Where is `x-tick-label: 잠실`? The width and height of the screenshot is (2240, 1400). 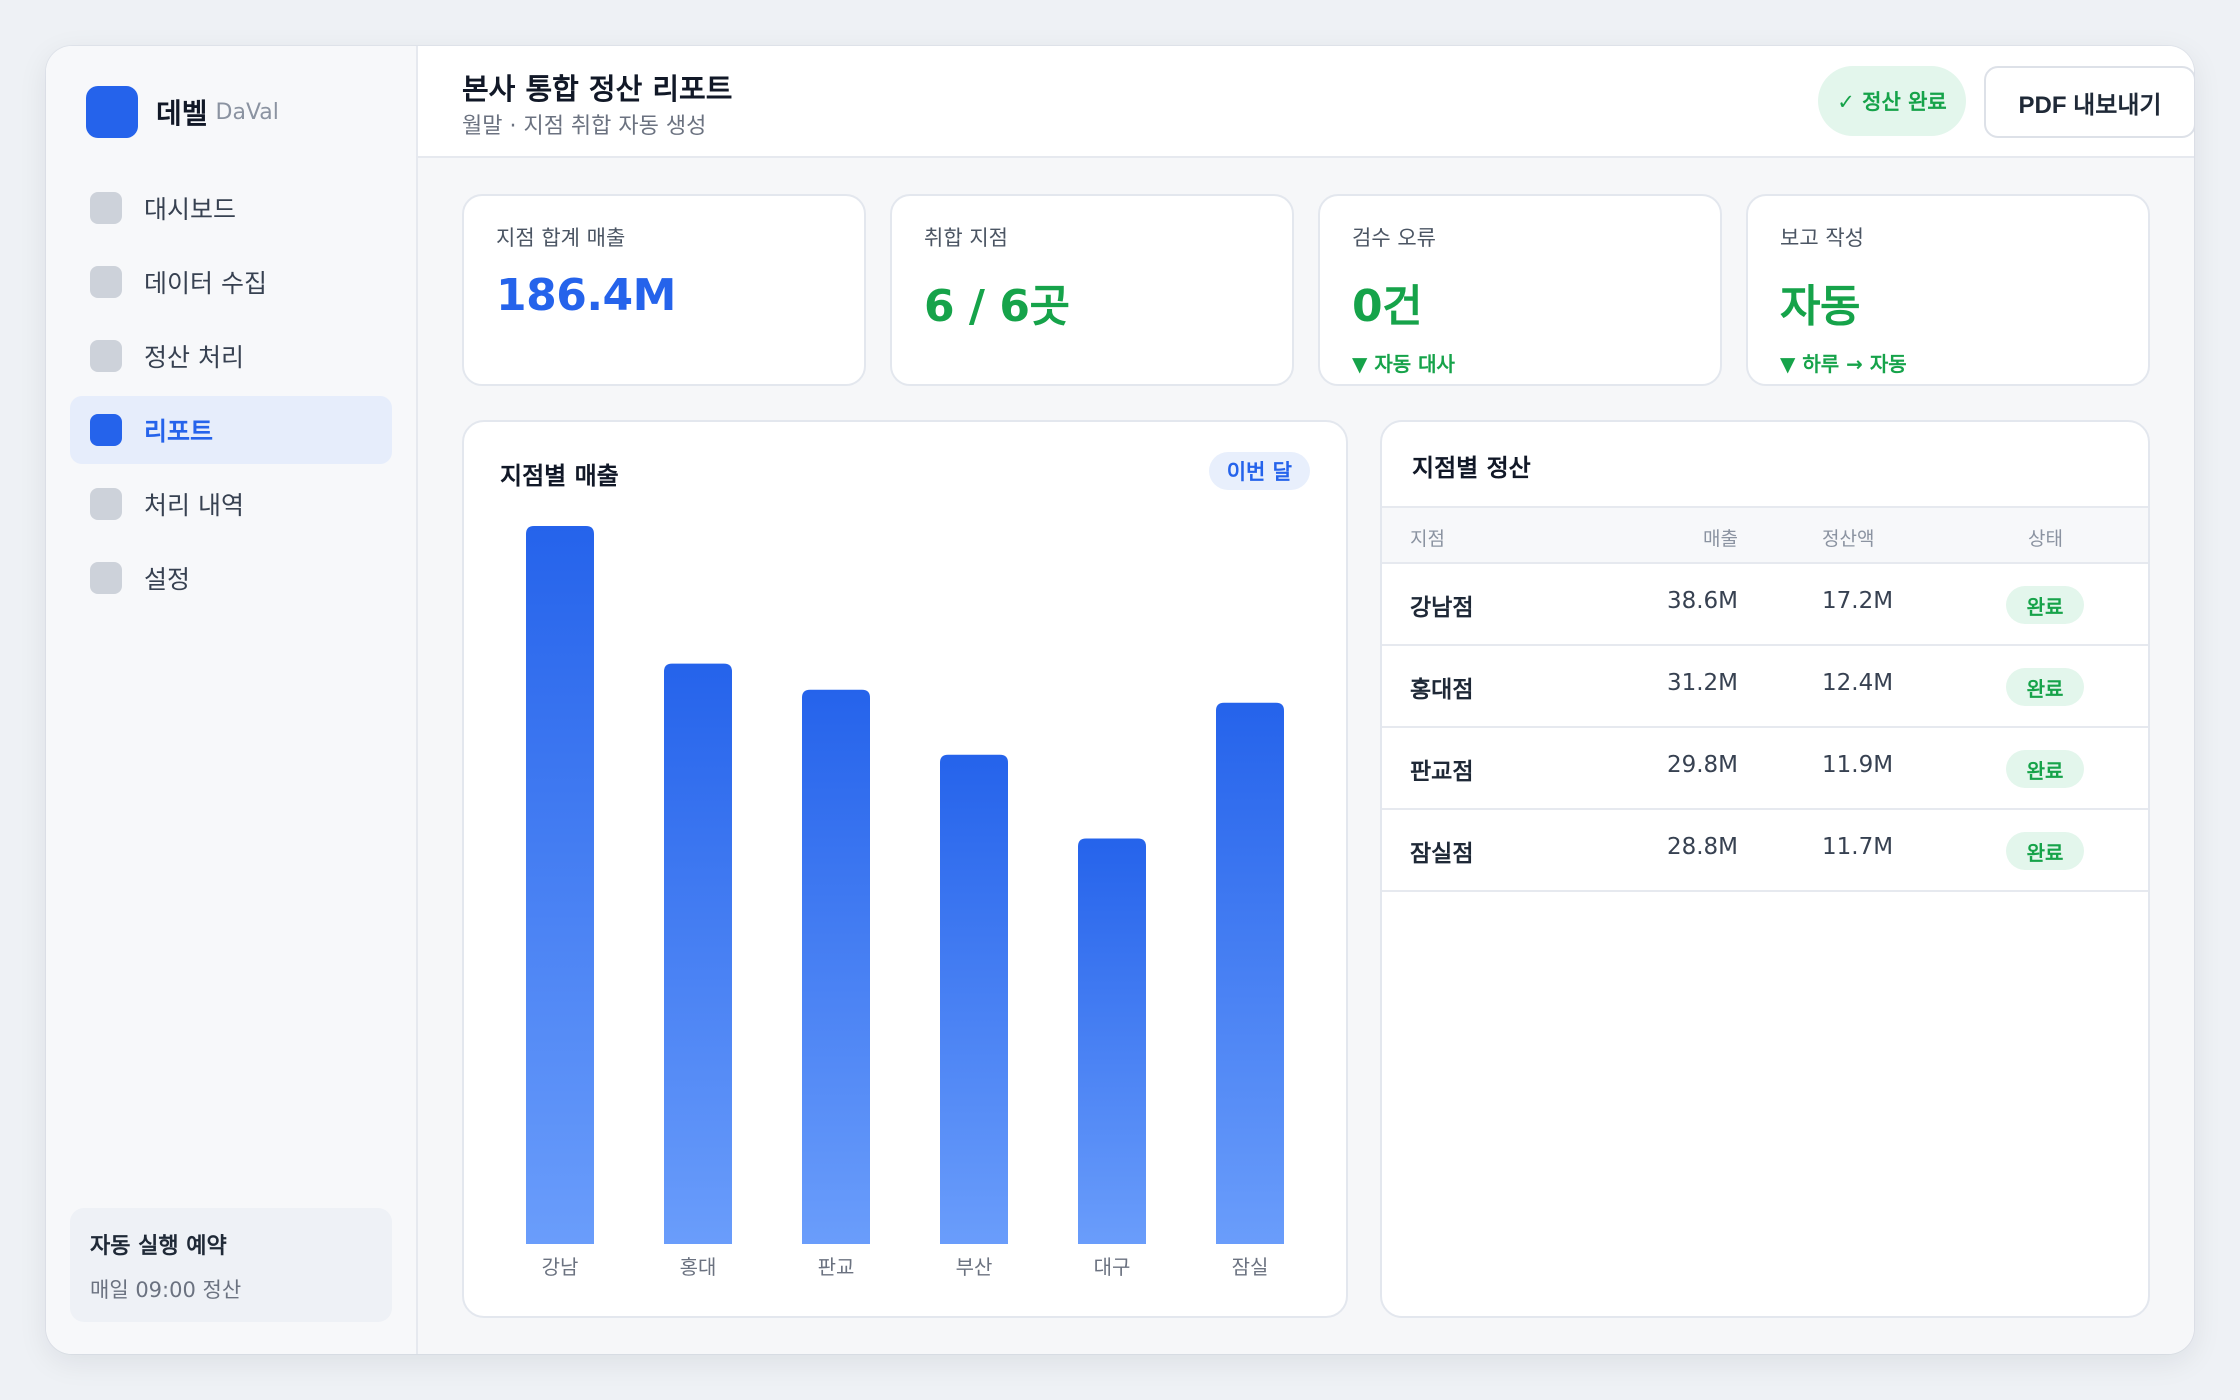 x-tick-label: 잠실 is located at coordinates (1250, 1267).